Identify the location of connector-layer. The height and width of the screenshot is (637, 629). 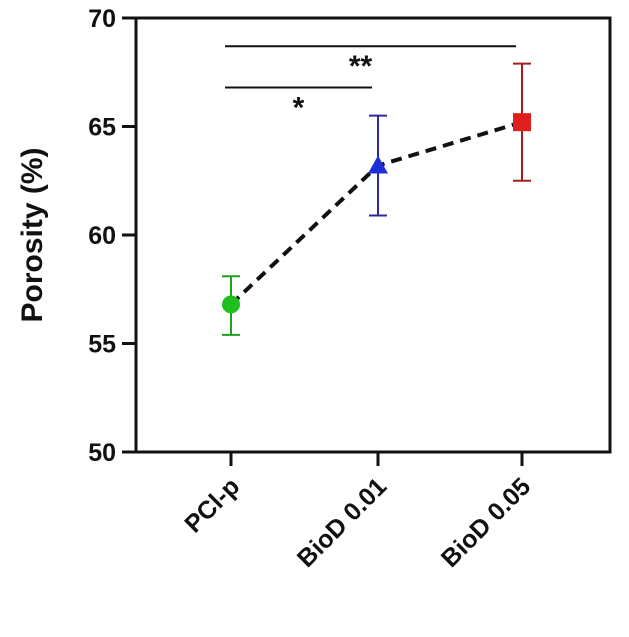
(376, 213).